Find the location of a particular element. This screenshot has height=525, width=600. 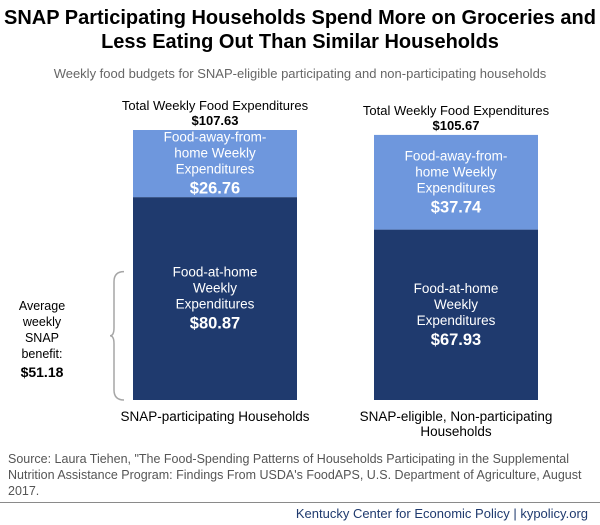

snap-benefit-label-line: weekly is located at coordinates (42, 322).